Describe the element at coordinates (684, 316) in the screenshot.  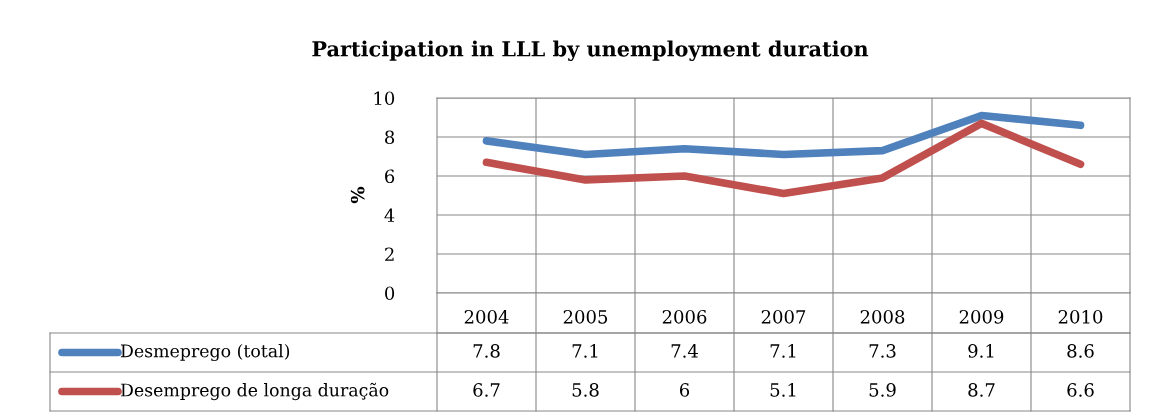
I see `x-tick-label: 2006` at that location.